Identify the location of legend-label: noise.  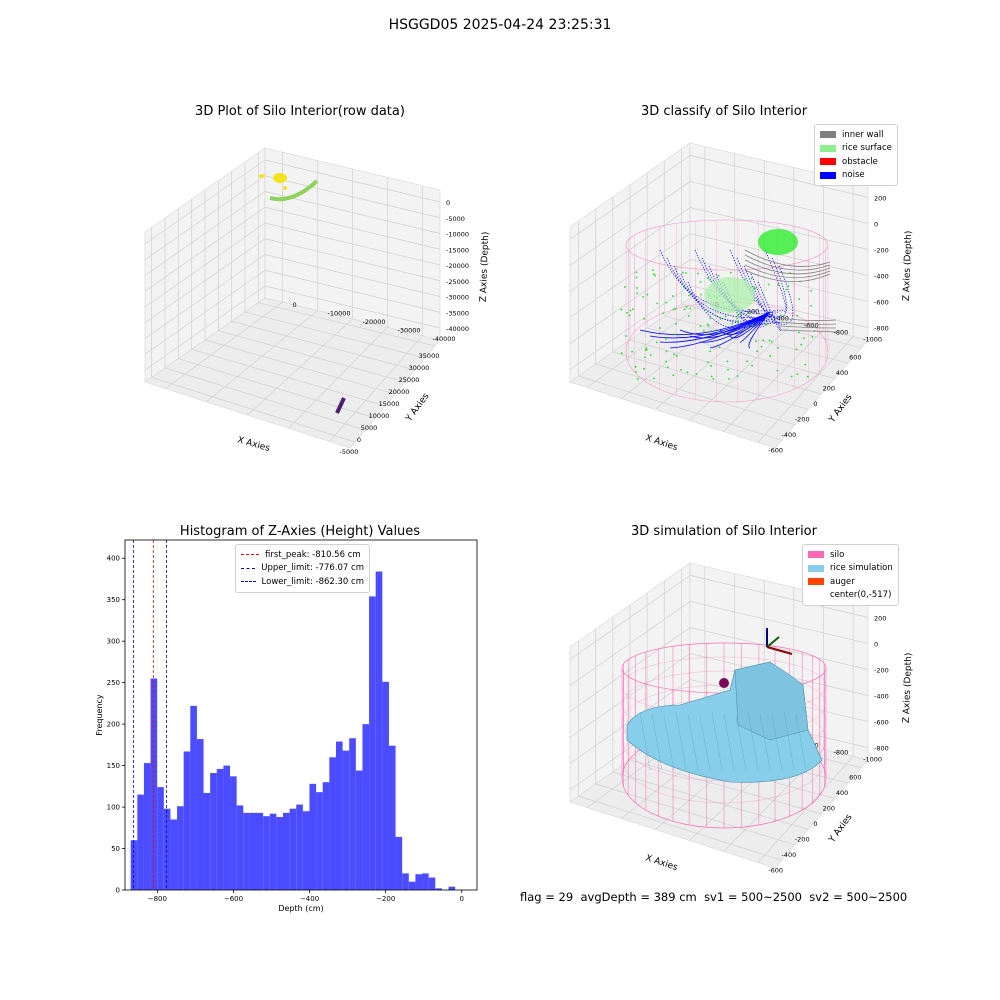
(853, 175).